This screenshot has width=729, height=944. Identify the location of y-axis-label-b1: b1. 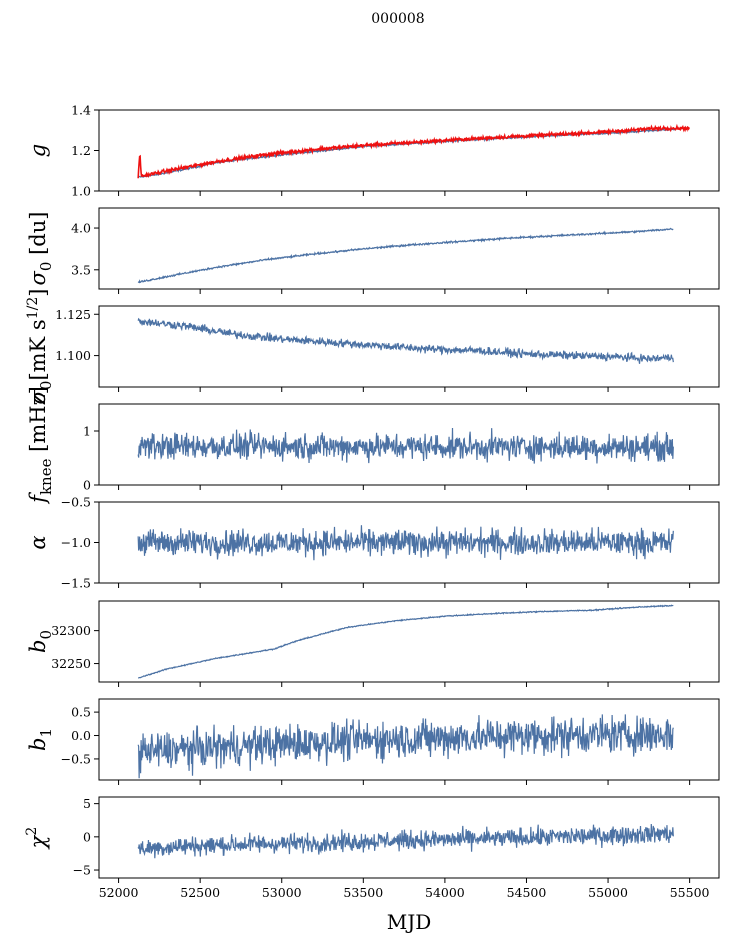
(40, 739).